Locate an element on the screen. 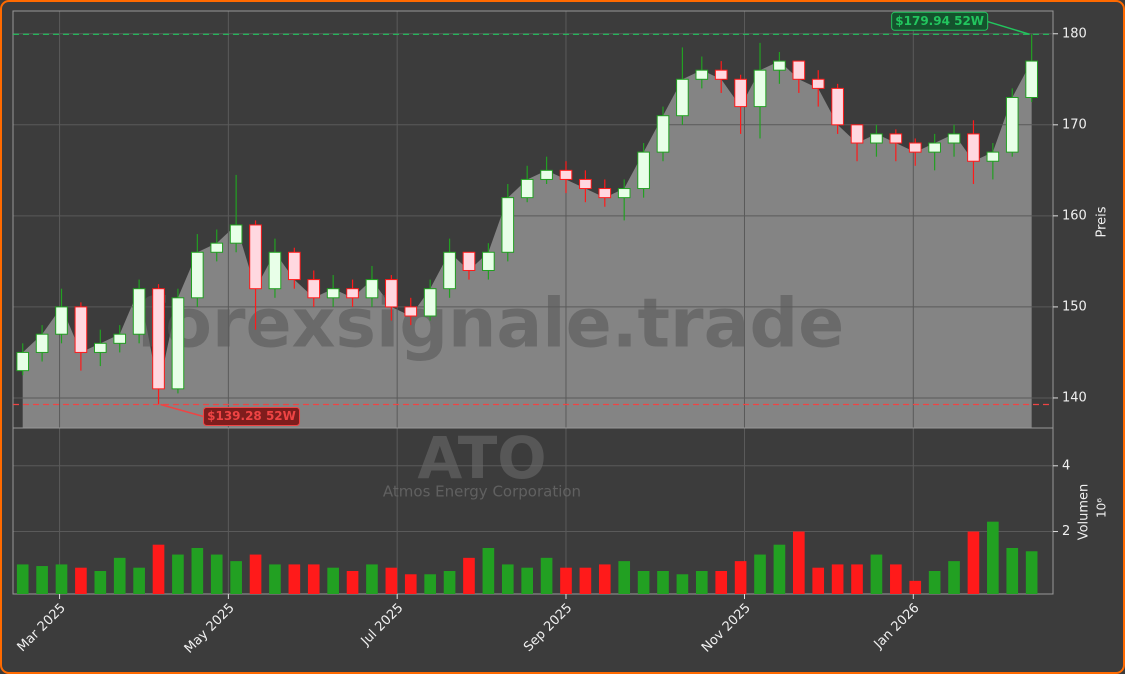 The width and height of the screenshot is (1125, 674). volume-axis-label: Volumen is located at coordinates (1084, 512).